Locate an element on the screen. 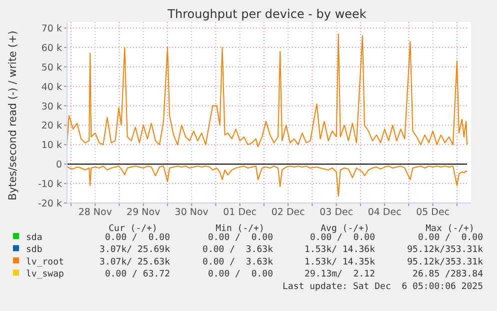  y-tick-label: 20 k is located at coordinates (51, 126).